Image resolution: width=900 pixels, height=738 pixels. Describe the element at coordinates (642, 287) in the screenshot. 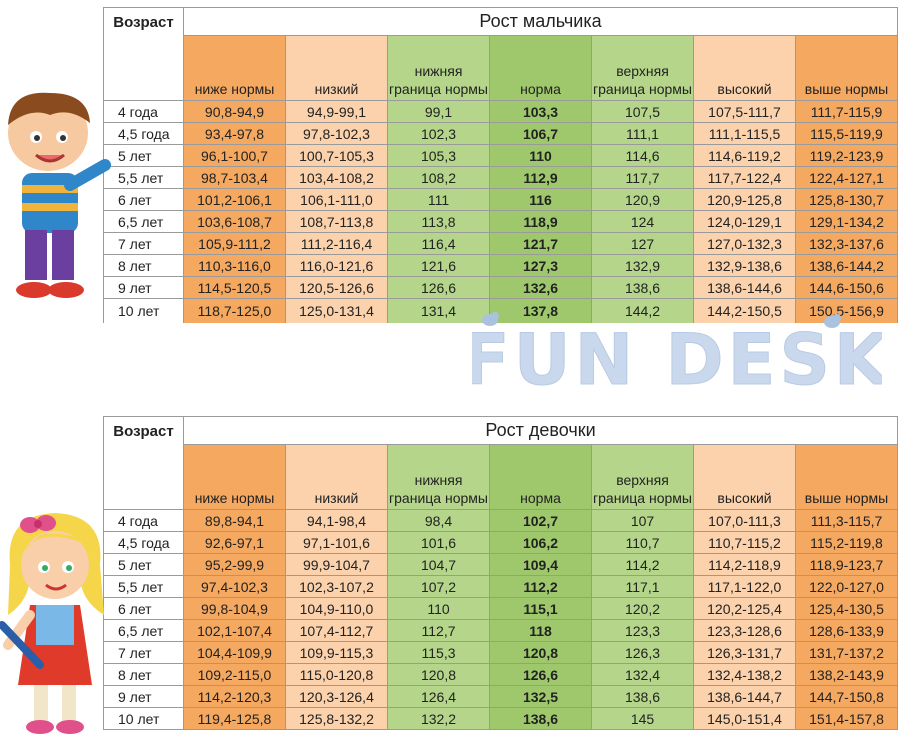

I see `value-cell: 138,6` at that location.